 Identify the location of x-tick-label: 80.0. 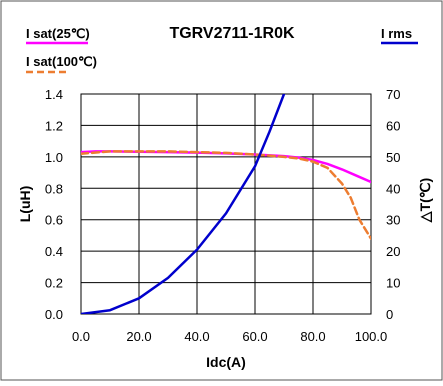
(312, 336).